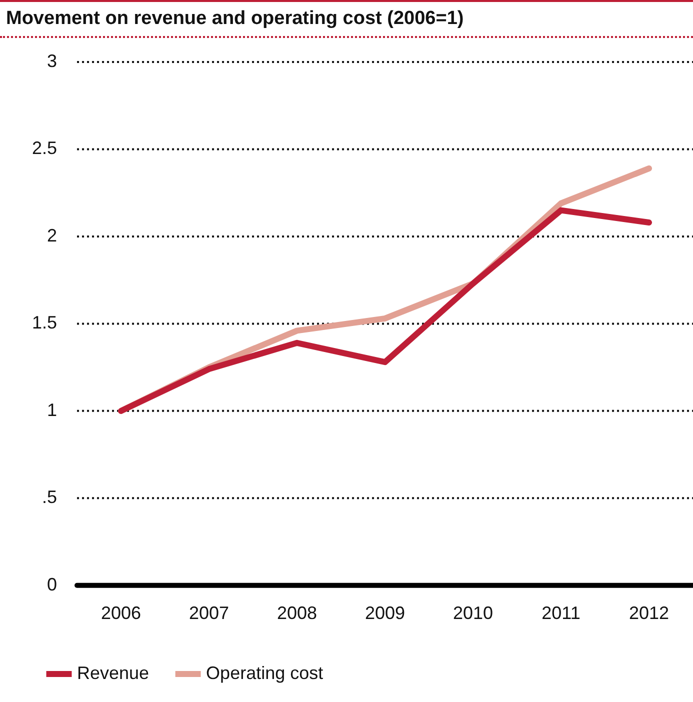  What do you see at coordinates (297, 613) in the screenshot?
I see `x-tick-label: 2008` at bounding box center [297, 613].